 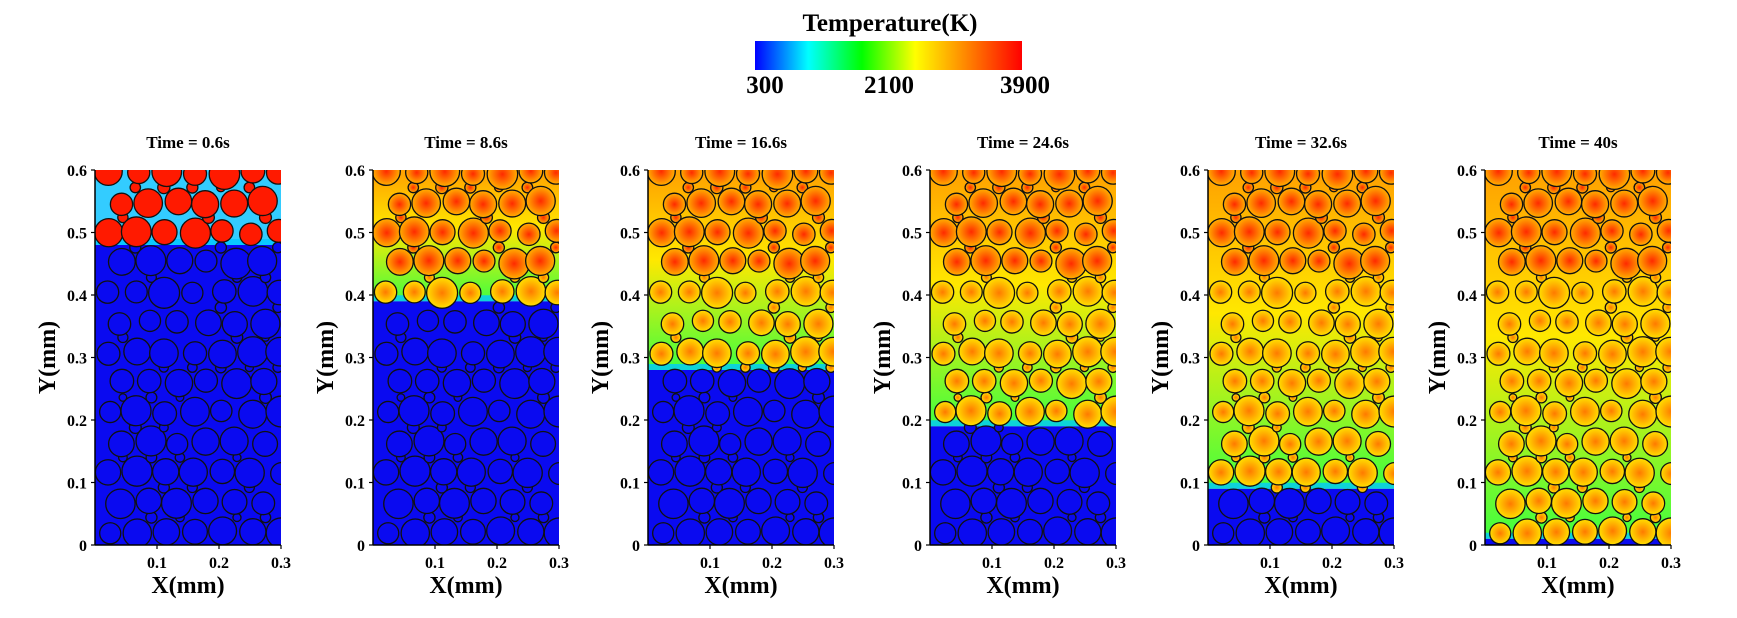 What do you see at coordinates (326, 357) in the screenshot?
I see `y-axis-label: Y(mm)` at bounding box center [326, 357].